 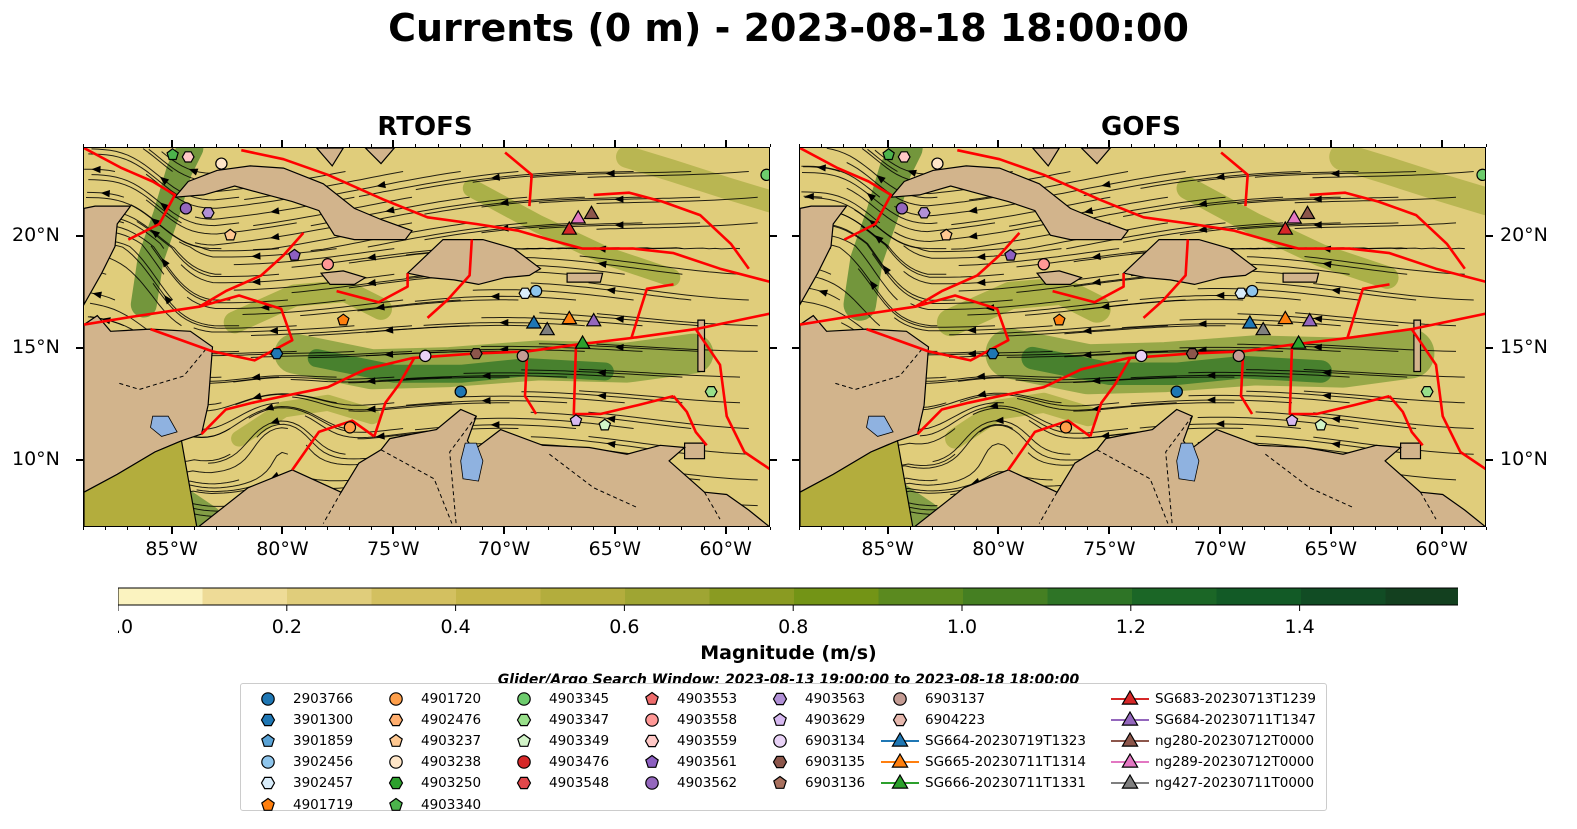 I want to click on current-atlantic-ne, so click(x=1407, y=182).